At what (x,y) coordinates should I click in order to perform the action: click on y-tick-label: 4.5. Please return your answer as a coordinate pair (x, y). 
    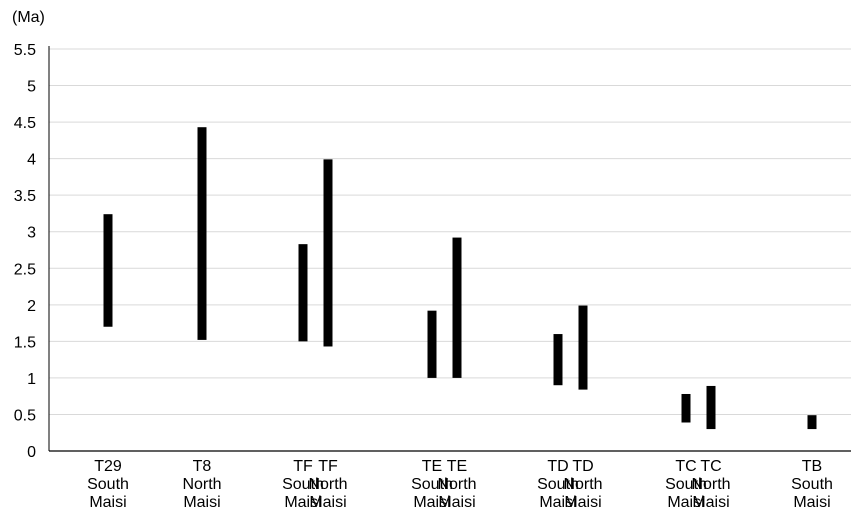
    Looking at the image, I should click on (25, 123).